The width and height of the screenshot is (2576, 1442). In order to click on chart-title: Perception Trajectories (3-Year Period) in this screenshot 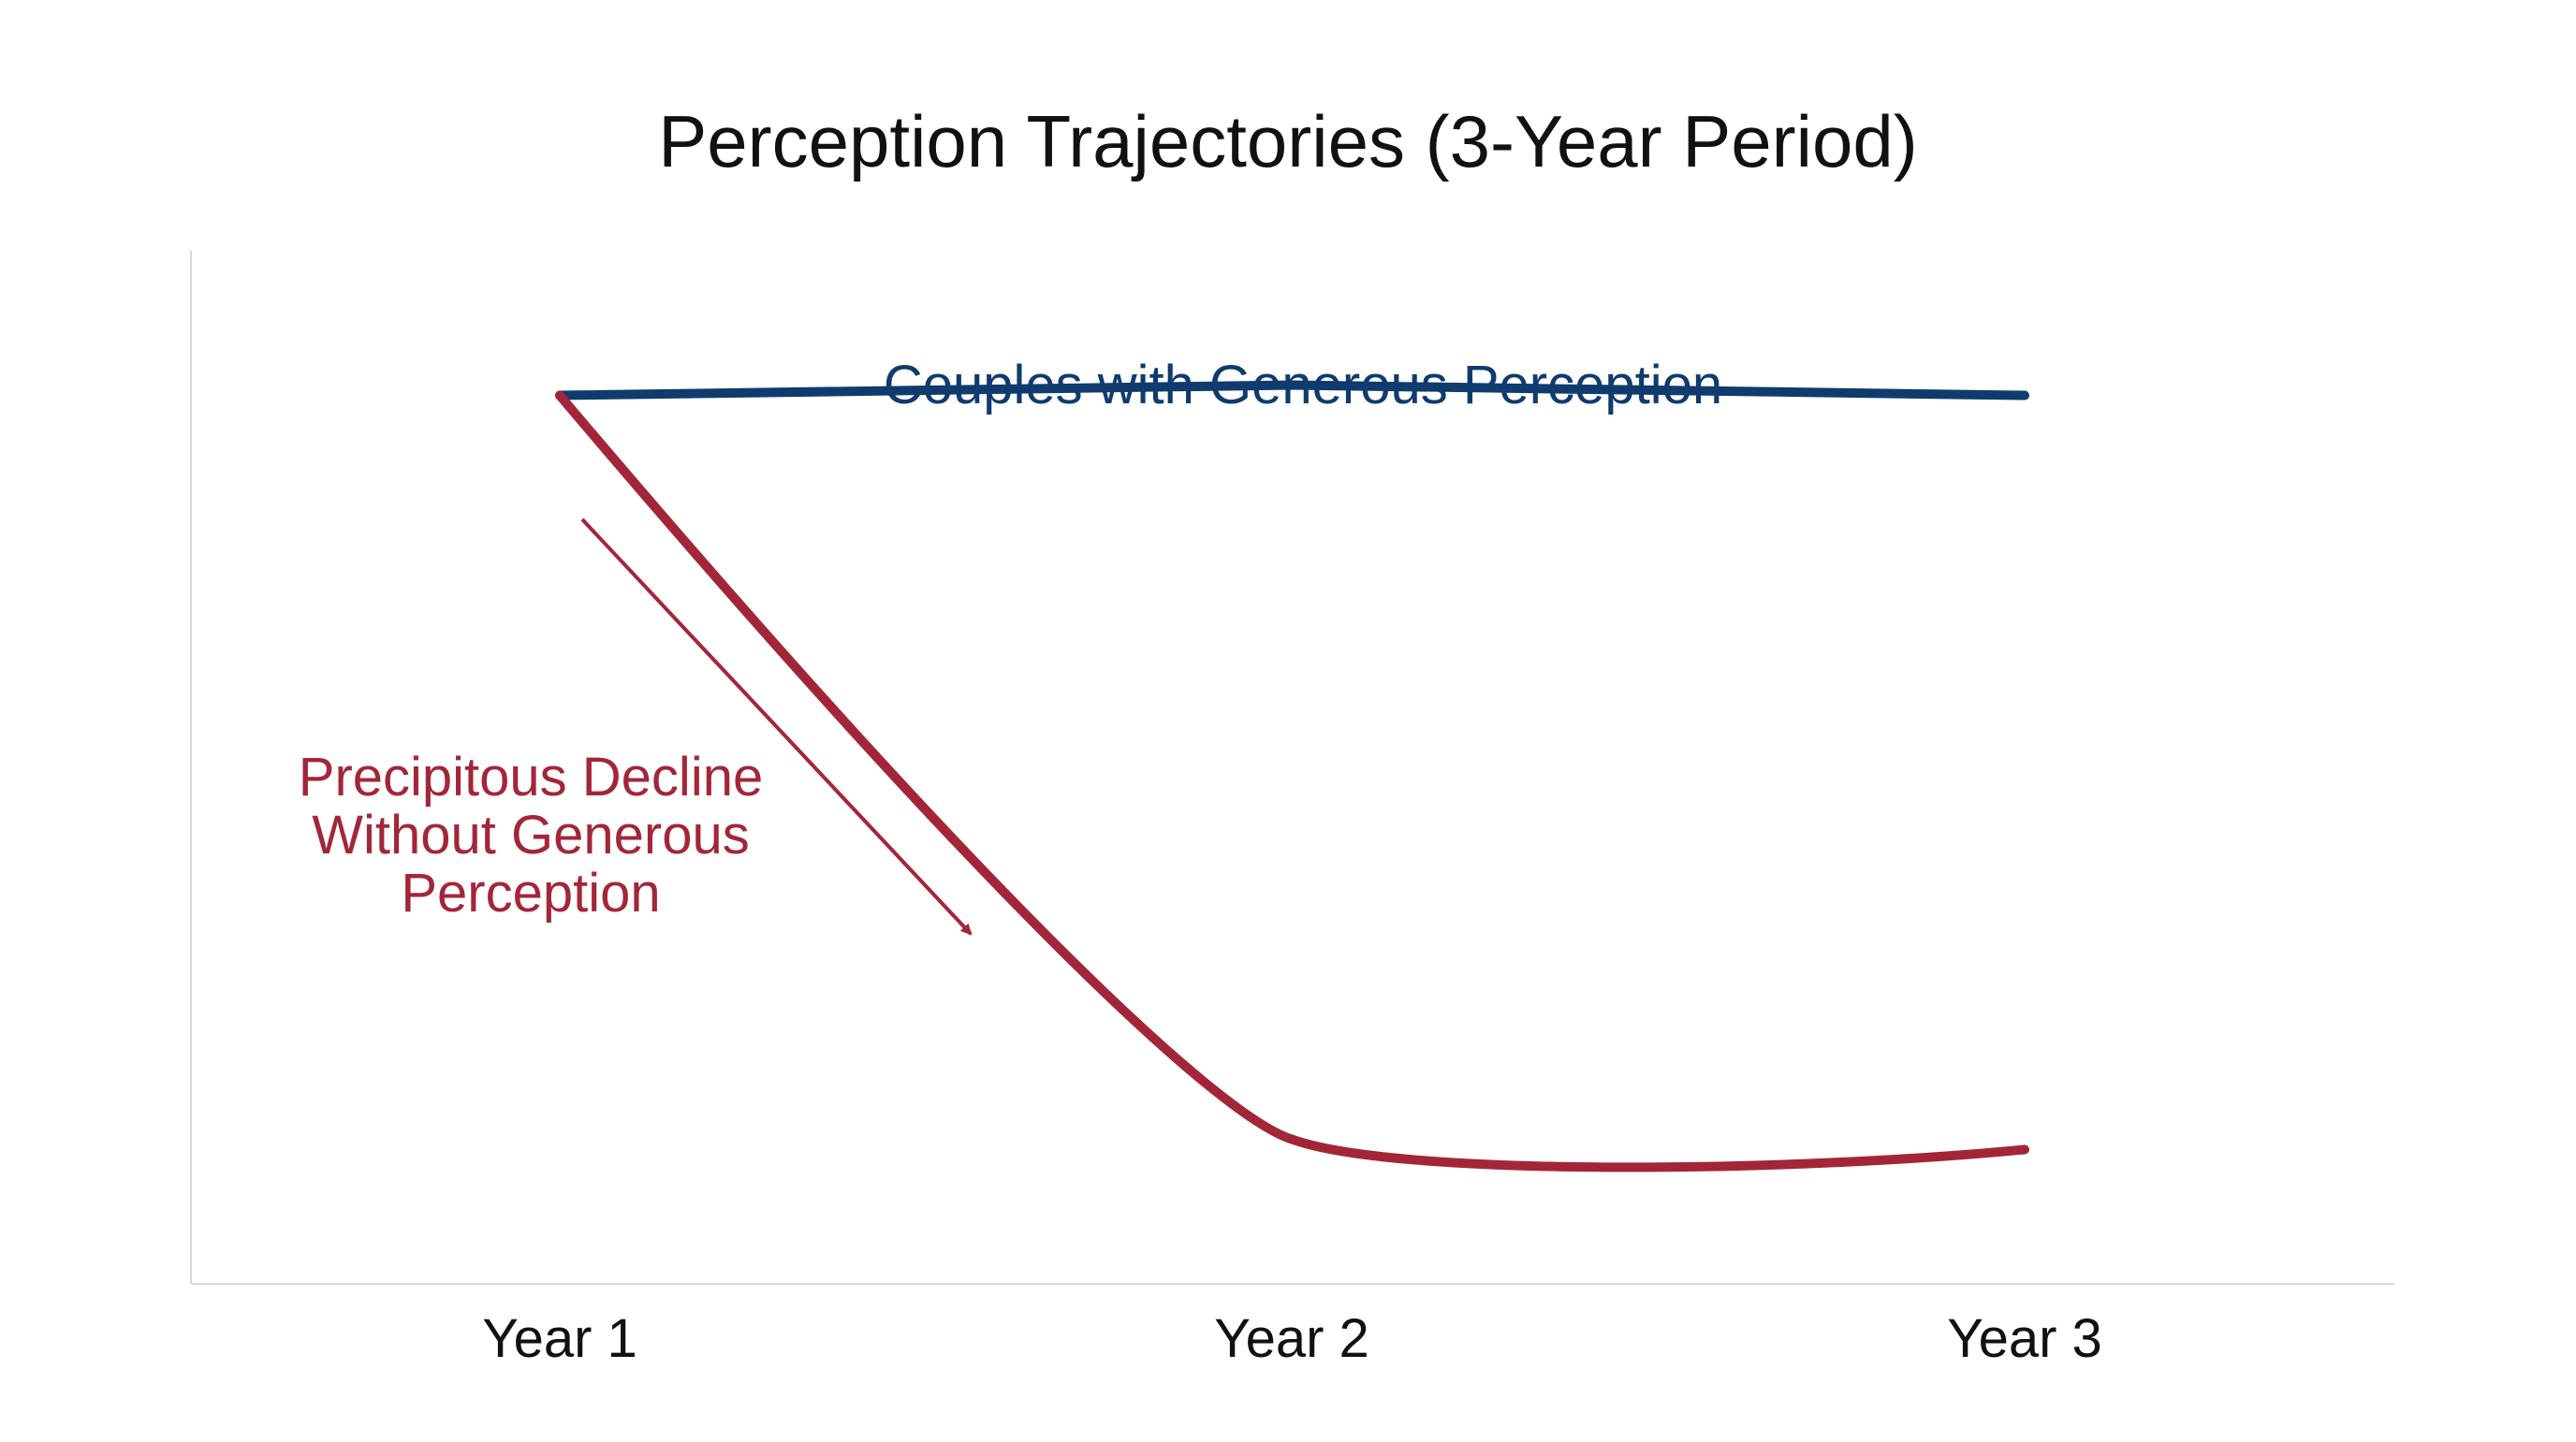, I will do `click(1287, 141)`.